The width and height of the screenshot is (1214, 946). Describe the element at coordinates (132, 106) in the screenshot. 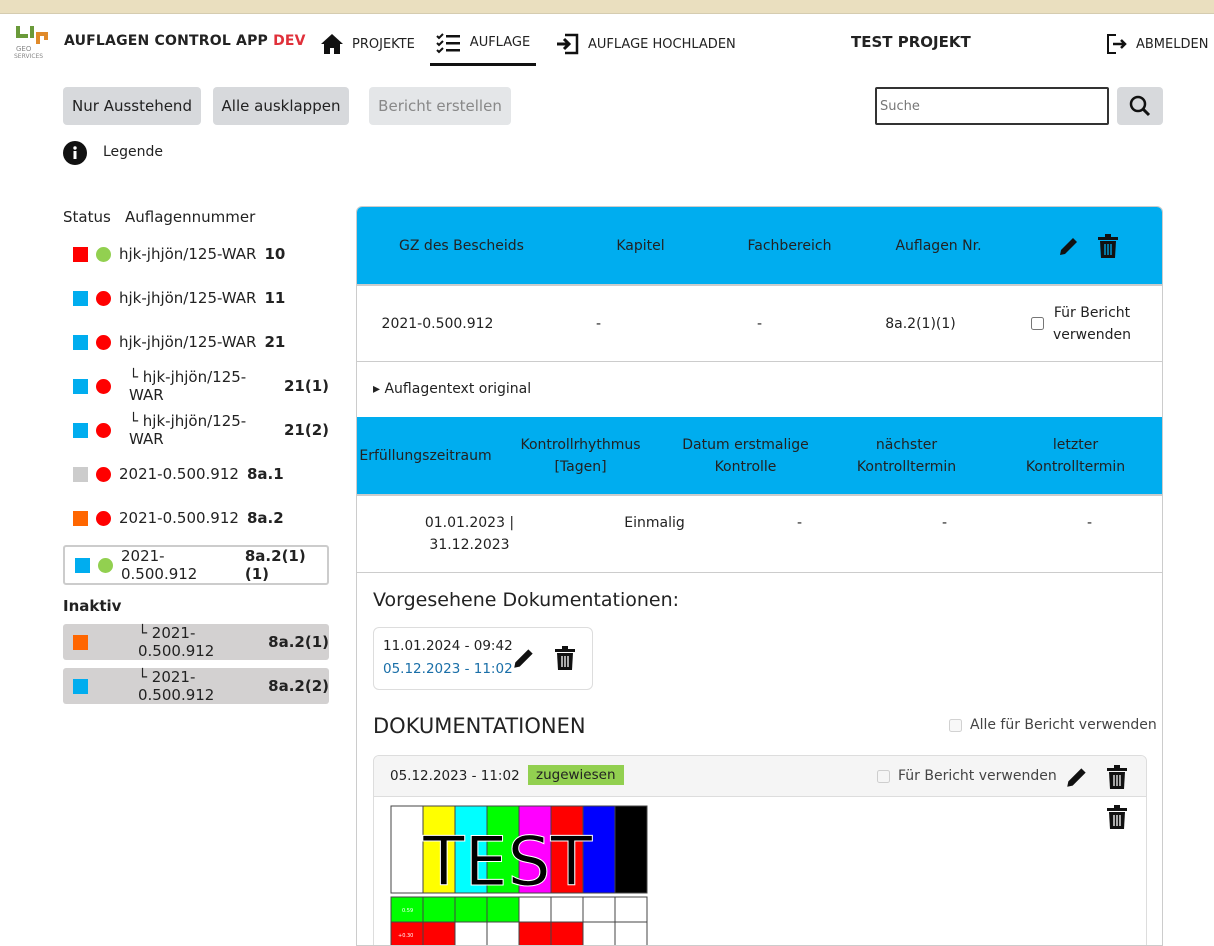

I see `pending-only-button: Nur Ausstehend` at that location.